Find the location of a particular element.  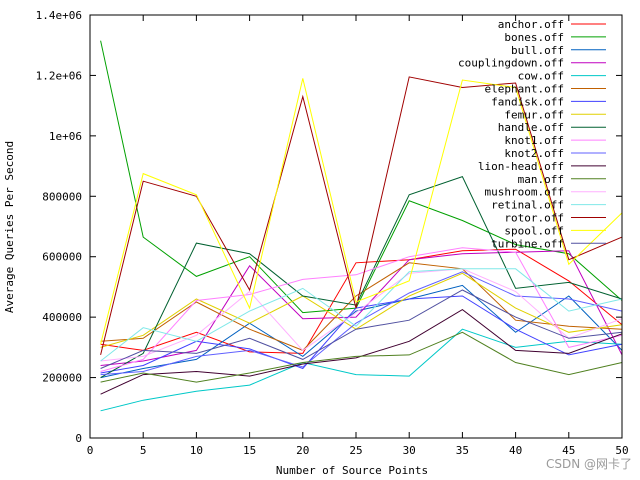

x-tick-label: 30 is located at coordinates (409, 450).